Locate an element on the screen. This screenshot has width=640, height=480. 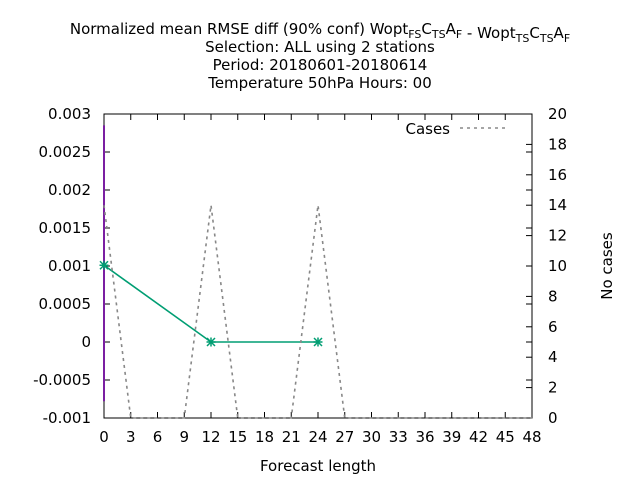
y2-tick-label: 4 is located at coordinates (553, 357).